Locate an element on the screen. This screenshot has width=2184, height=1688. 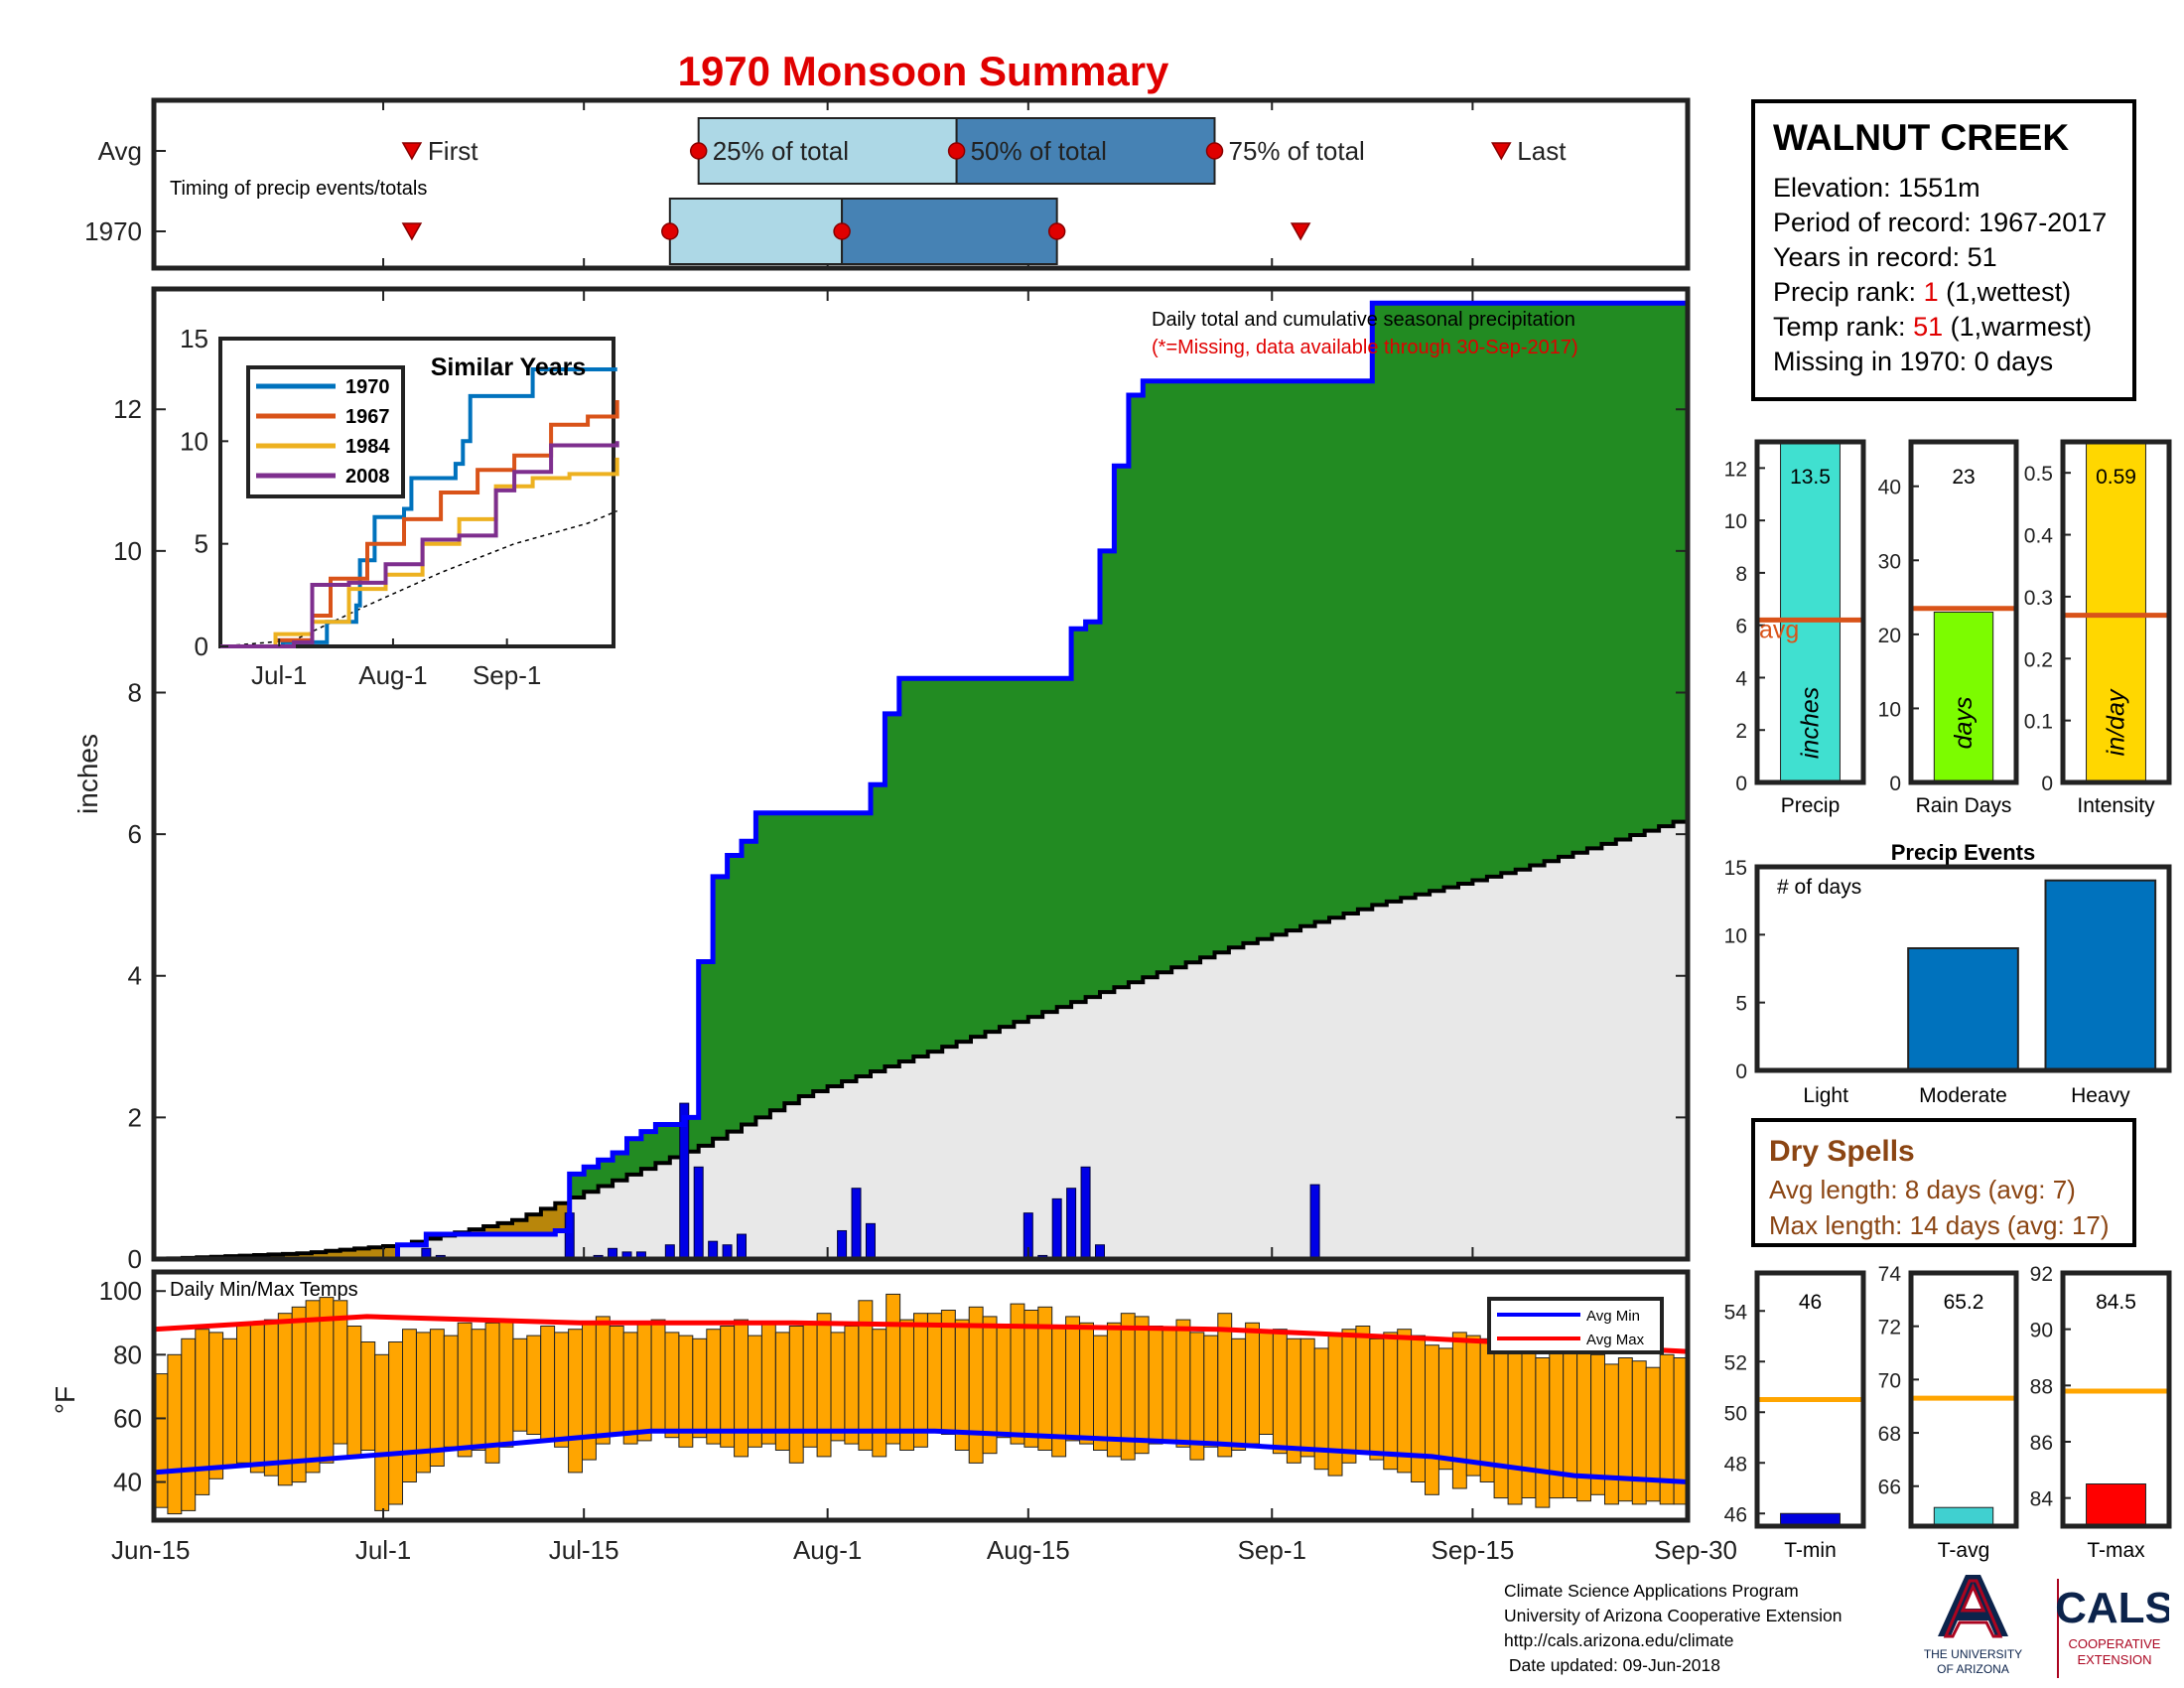
temps-y-tick-label: 60 is located at coordinates (127, 1418).